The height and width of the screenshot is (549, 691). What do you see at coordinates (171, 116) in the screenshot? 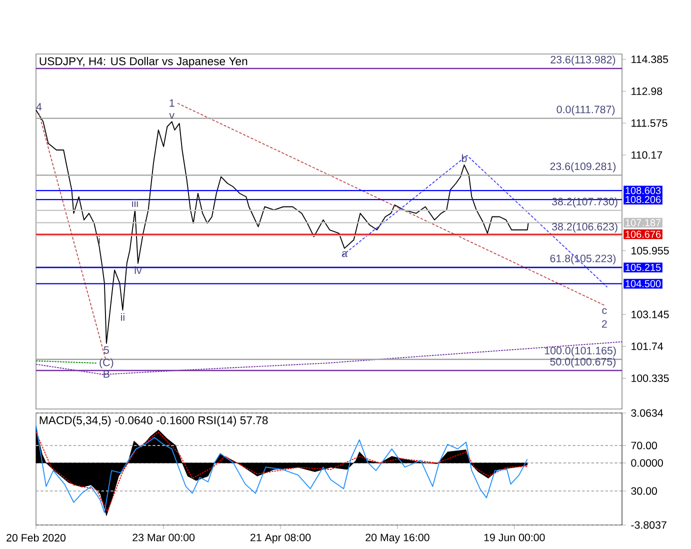
I see `annotation: v` at bounding box center [171, 116].